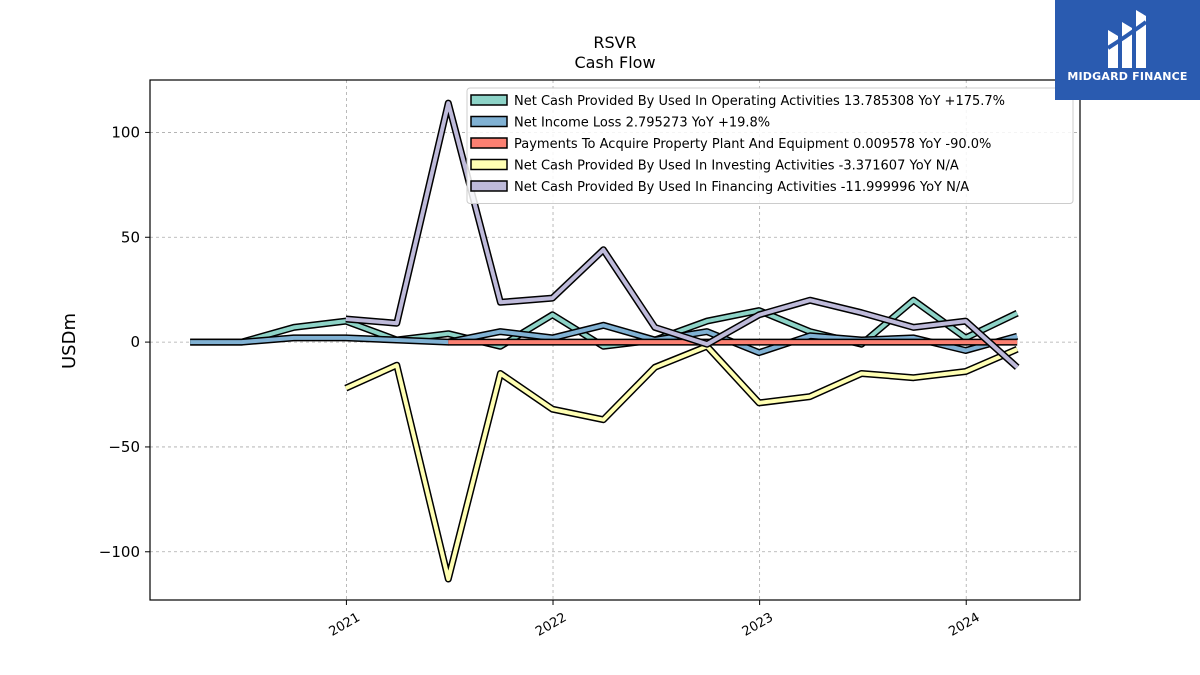  Describe the element at coordinates (614, 42) in the screenshot. I see `chart-title: RSVR` at that location.